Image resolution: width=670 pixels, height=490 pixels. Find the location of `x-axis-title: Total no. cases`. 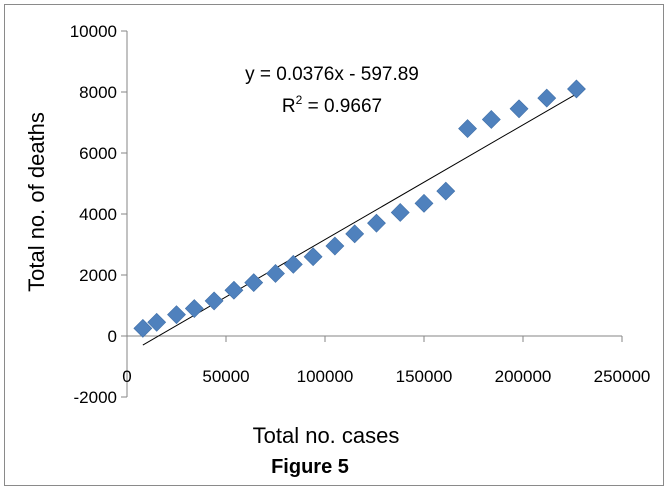

x-axis-title: Total no. cases is located at coordinates (326, 435).